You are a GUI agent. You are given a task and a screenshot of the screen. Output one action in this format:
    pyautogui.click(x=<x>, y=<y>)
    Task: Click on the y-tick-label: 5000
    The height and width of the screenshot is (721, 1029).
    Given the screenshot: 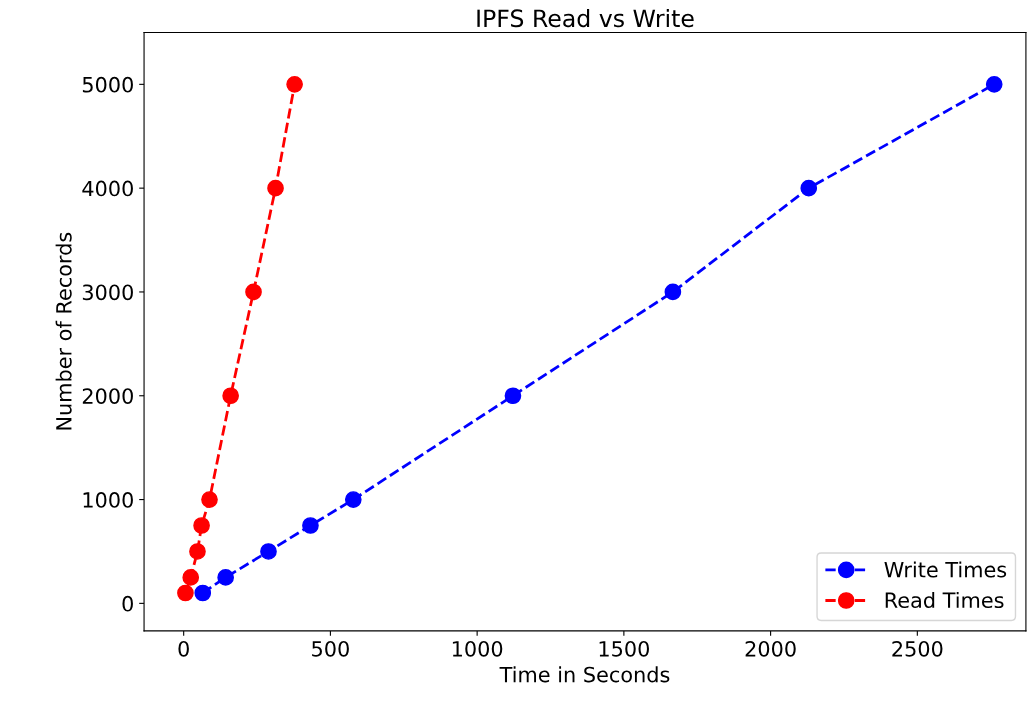 What is the action you would take?
    pyautogui.click(x=107, y=84)
    